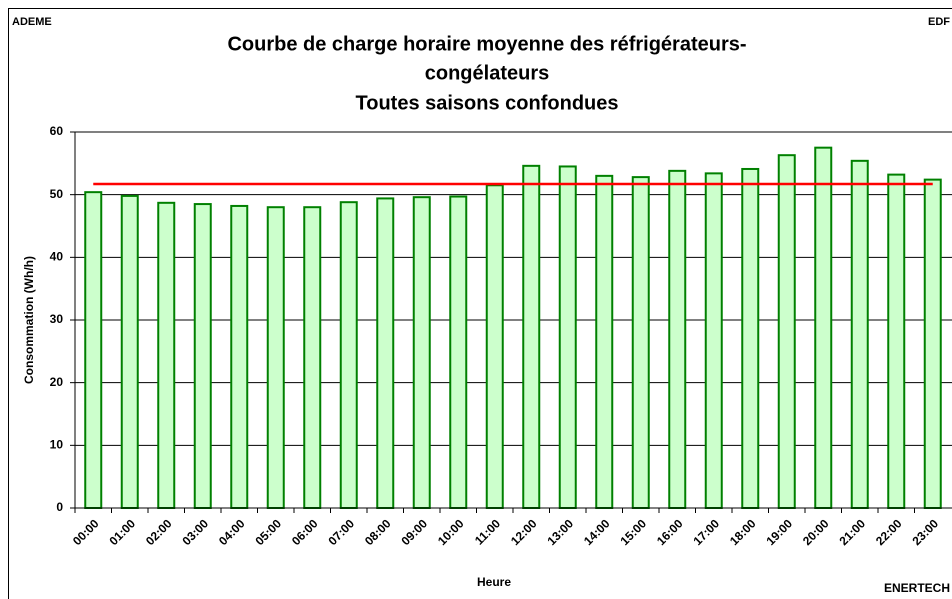  I want to click on x-axis-label: Heure, so click(494, 582).